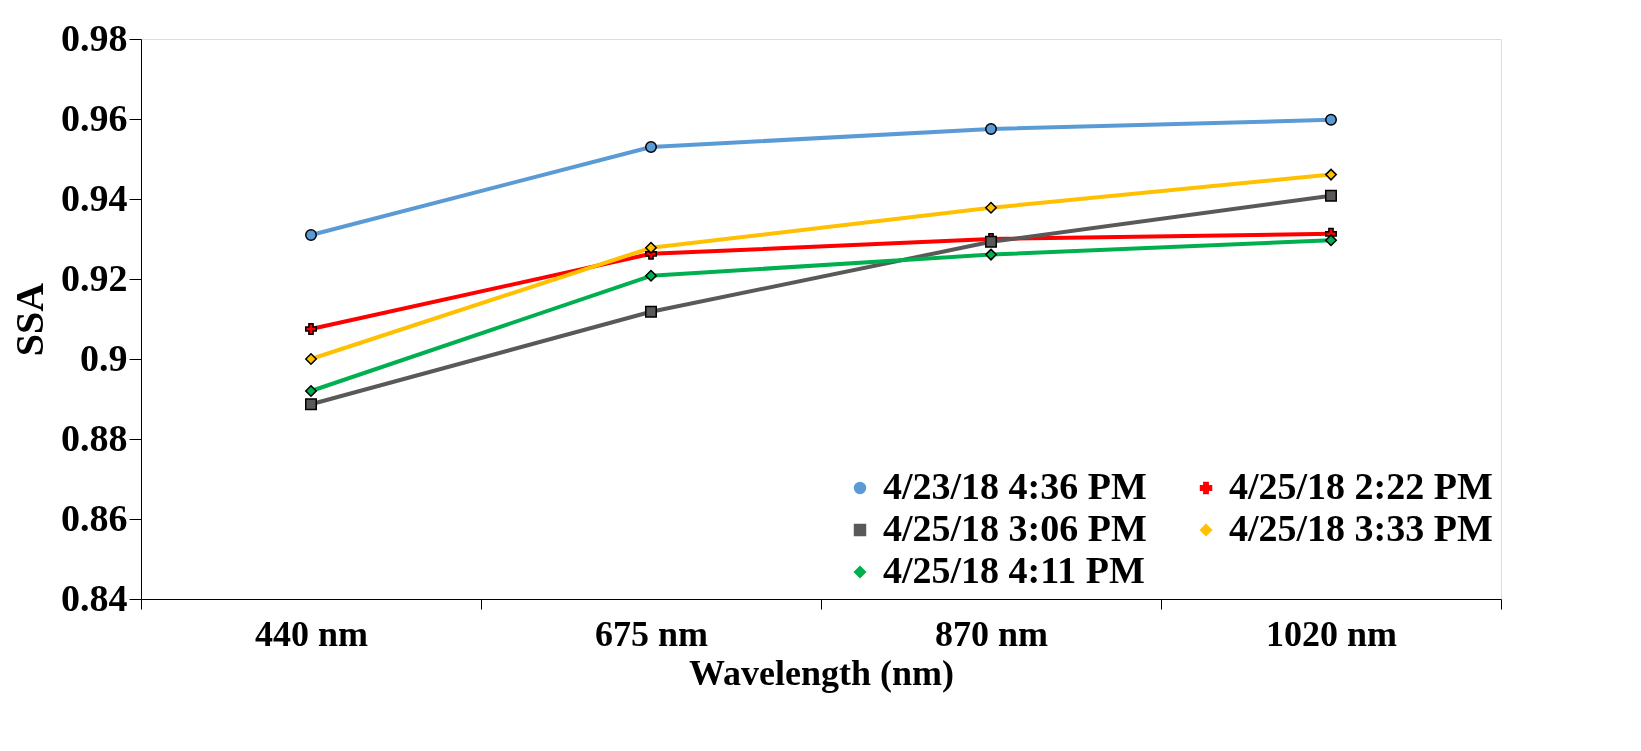 The image size is (1641, 751). Describe the element at coordinates (94, 117) in the screenshot. I see `y-tick-label: 0.96` at that location.